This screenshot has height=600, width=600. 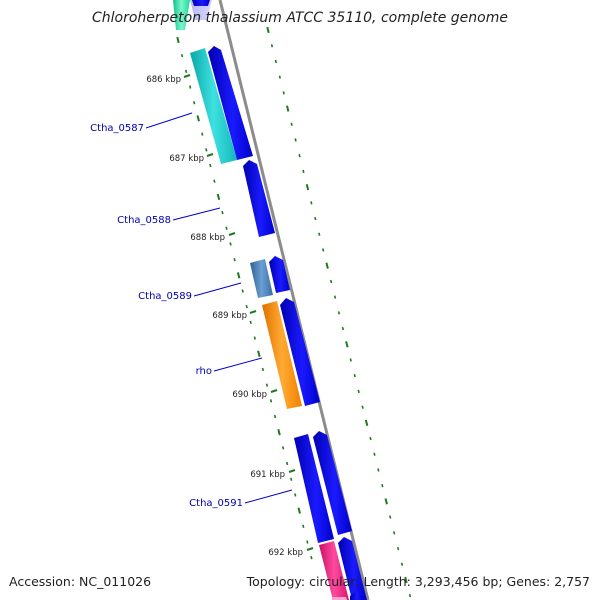 What do you see at coordinates (117, 128) in the screenshot?
I see `gene-label-ctha-0587: Ctha_0587` at bounding box center [117, 128].